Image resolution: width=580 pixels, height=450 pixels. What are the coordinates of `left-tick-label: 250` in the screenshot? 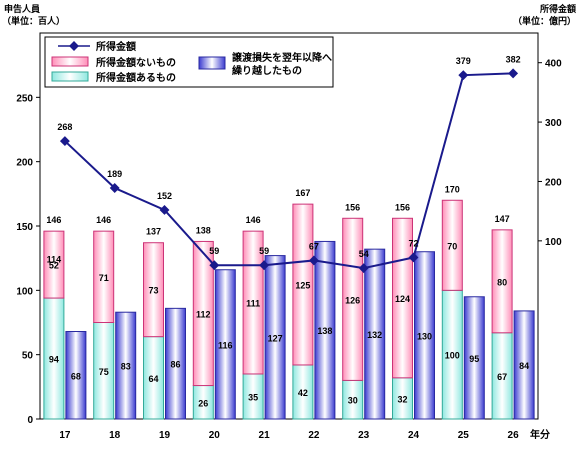 It's located at (24, 98).